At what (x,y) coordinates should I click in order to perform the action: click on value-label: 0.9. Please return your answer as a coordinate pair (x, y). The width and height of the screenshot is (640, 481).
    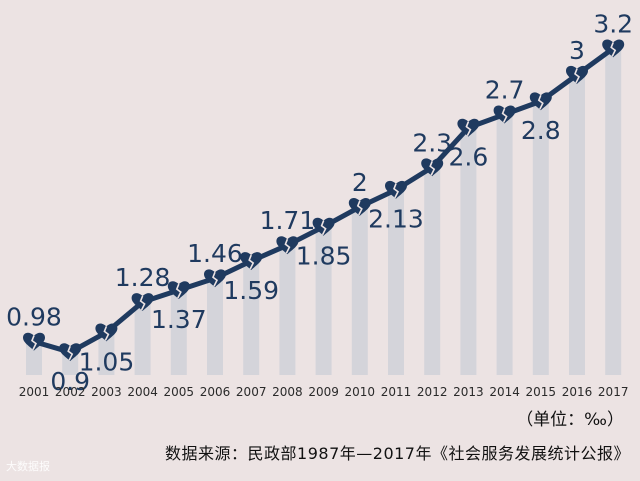
    Looking at the image, I should click on (70, 381).